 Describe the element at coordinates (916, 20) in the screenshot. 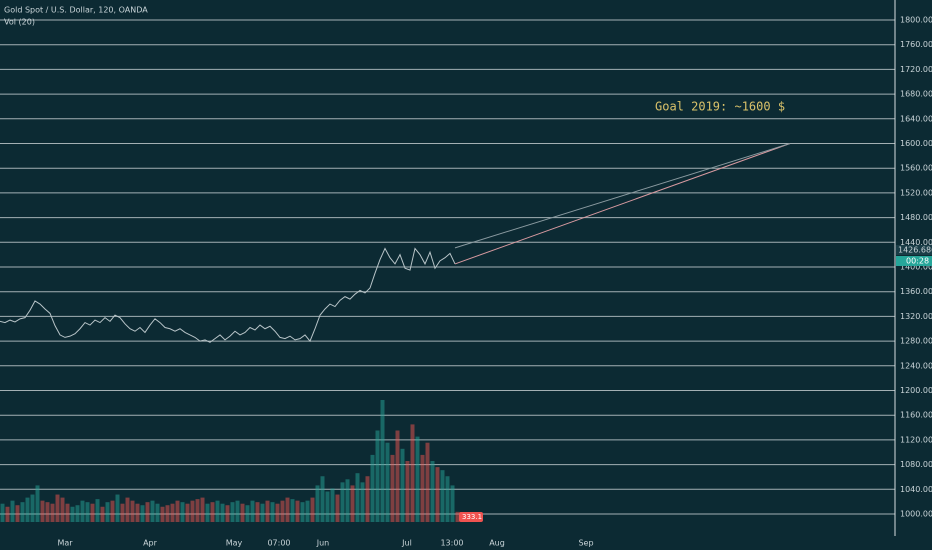

I see `y-tick-label: 1800.000` at that location.